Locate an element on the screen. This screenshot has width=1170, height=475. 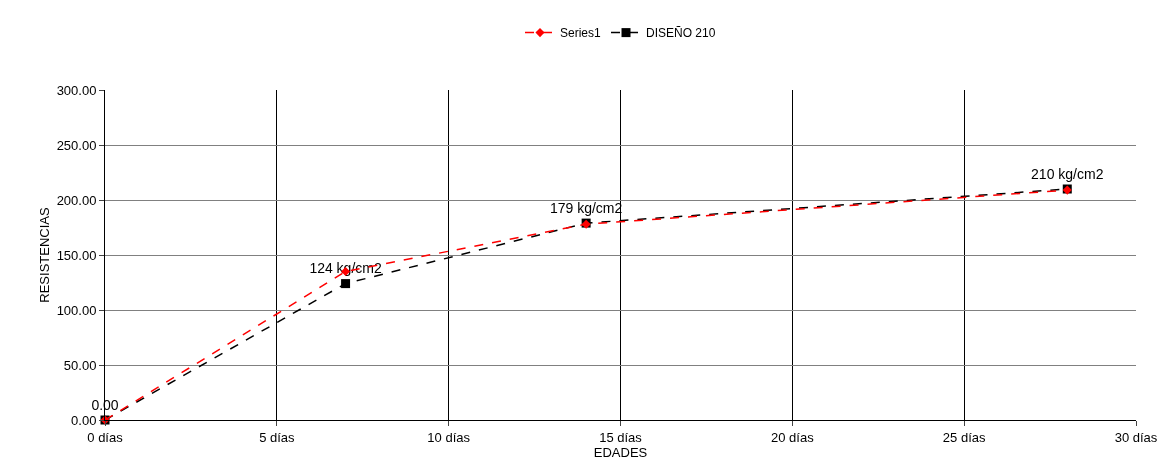
y-tick-label: 100.00 is located at coordinates (76, 310).